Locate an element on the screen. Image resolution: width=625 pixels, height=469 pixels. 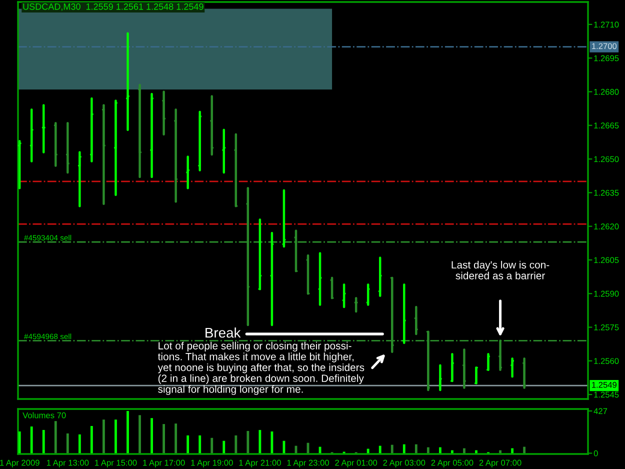
y-tick-label: 1.2650 is located at coordinates (606, 159).